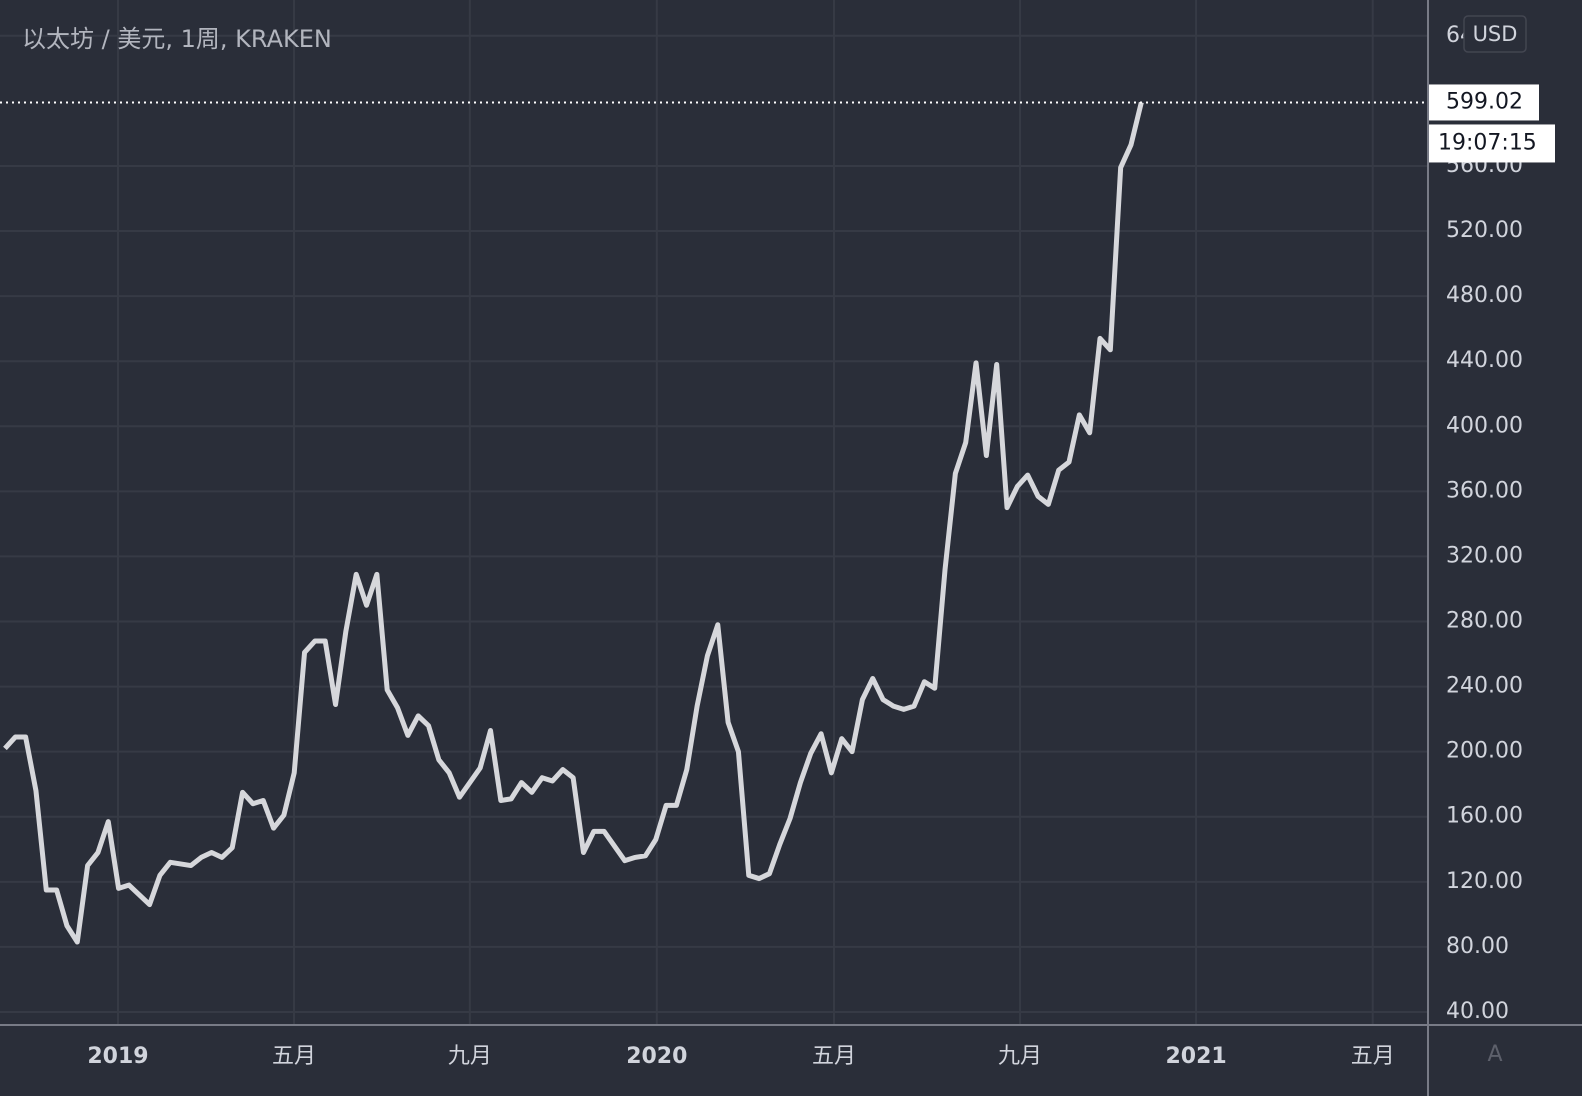  I want to click on y-tick-label: 240.00, so click(1484, 686).